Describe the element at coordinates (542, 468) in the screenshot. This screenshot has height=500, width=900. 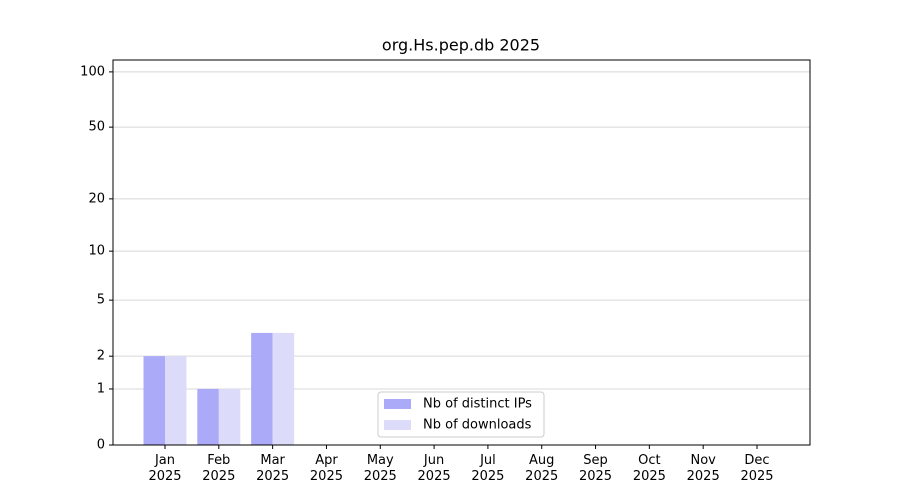
I see `x-tick-label: Aug 2025` at that location.